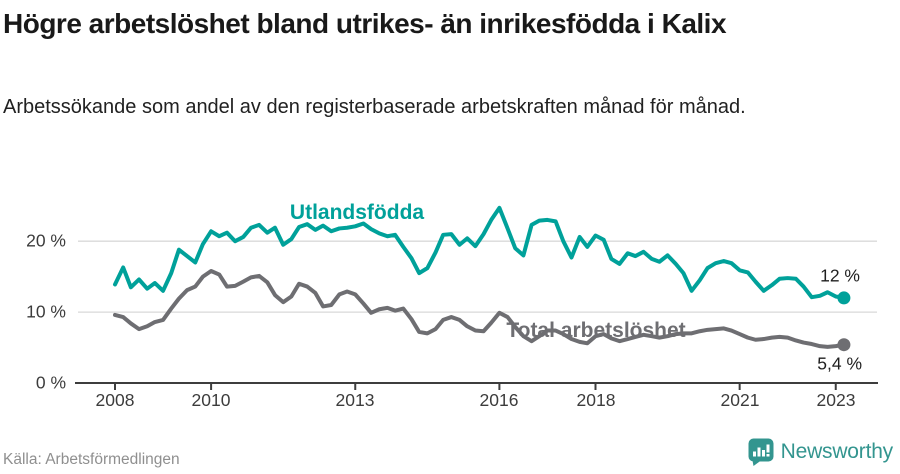 The image size is (900, 474). What do you see at coordinates (115, 400) in the screenshot?
I see `x-axis-tick-label-2008: 2008` at bounding box center [115, 400].